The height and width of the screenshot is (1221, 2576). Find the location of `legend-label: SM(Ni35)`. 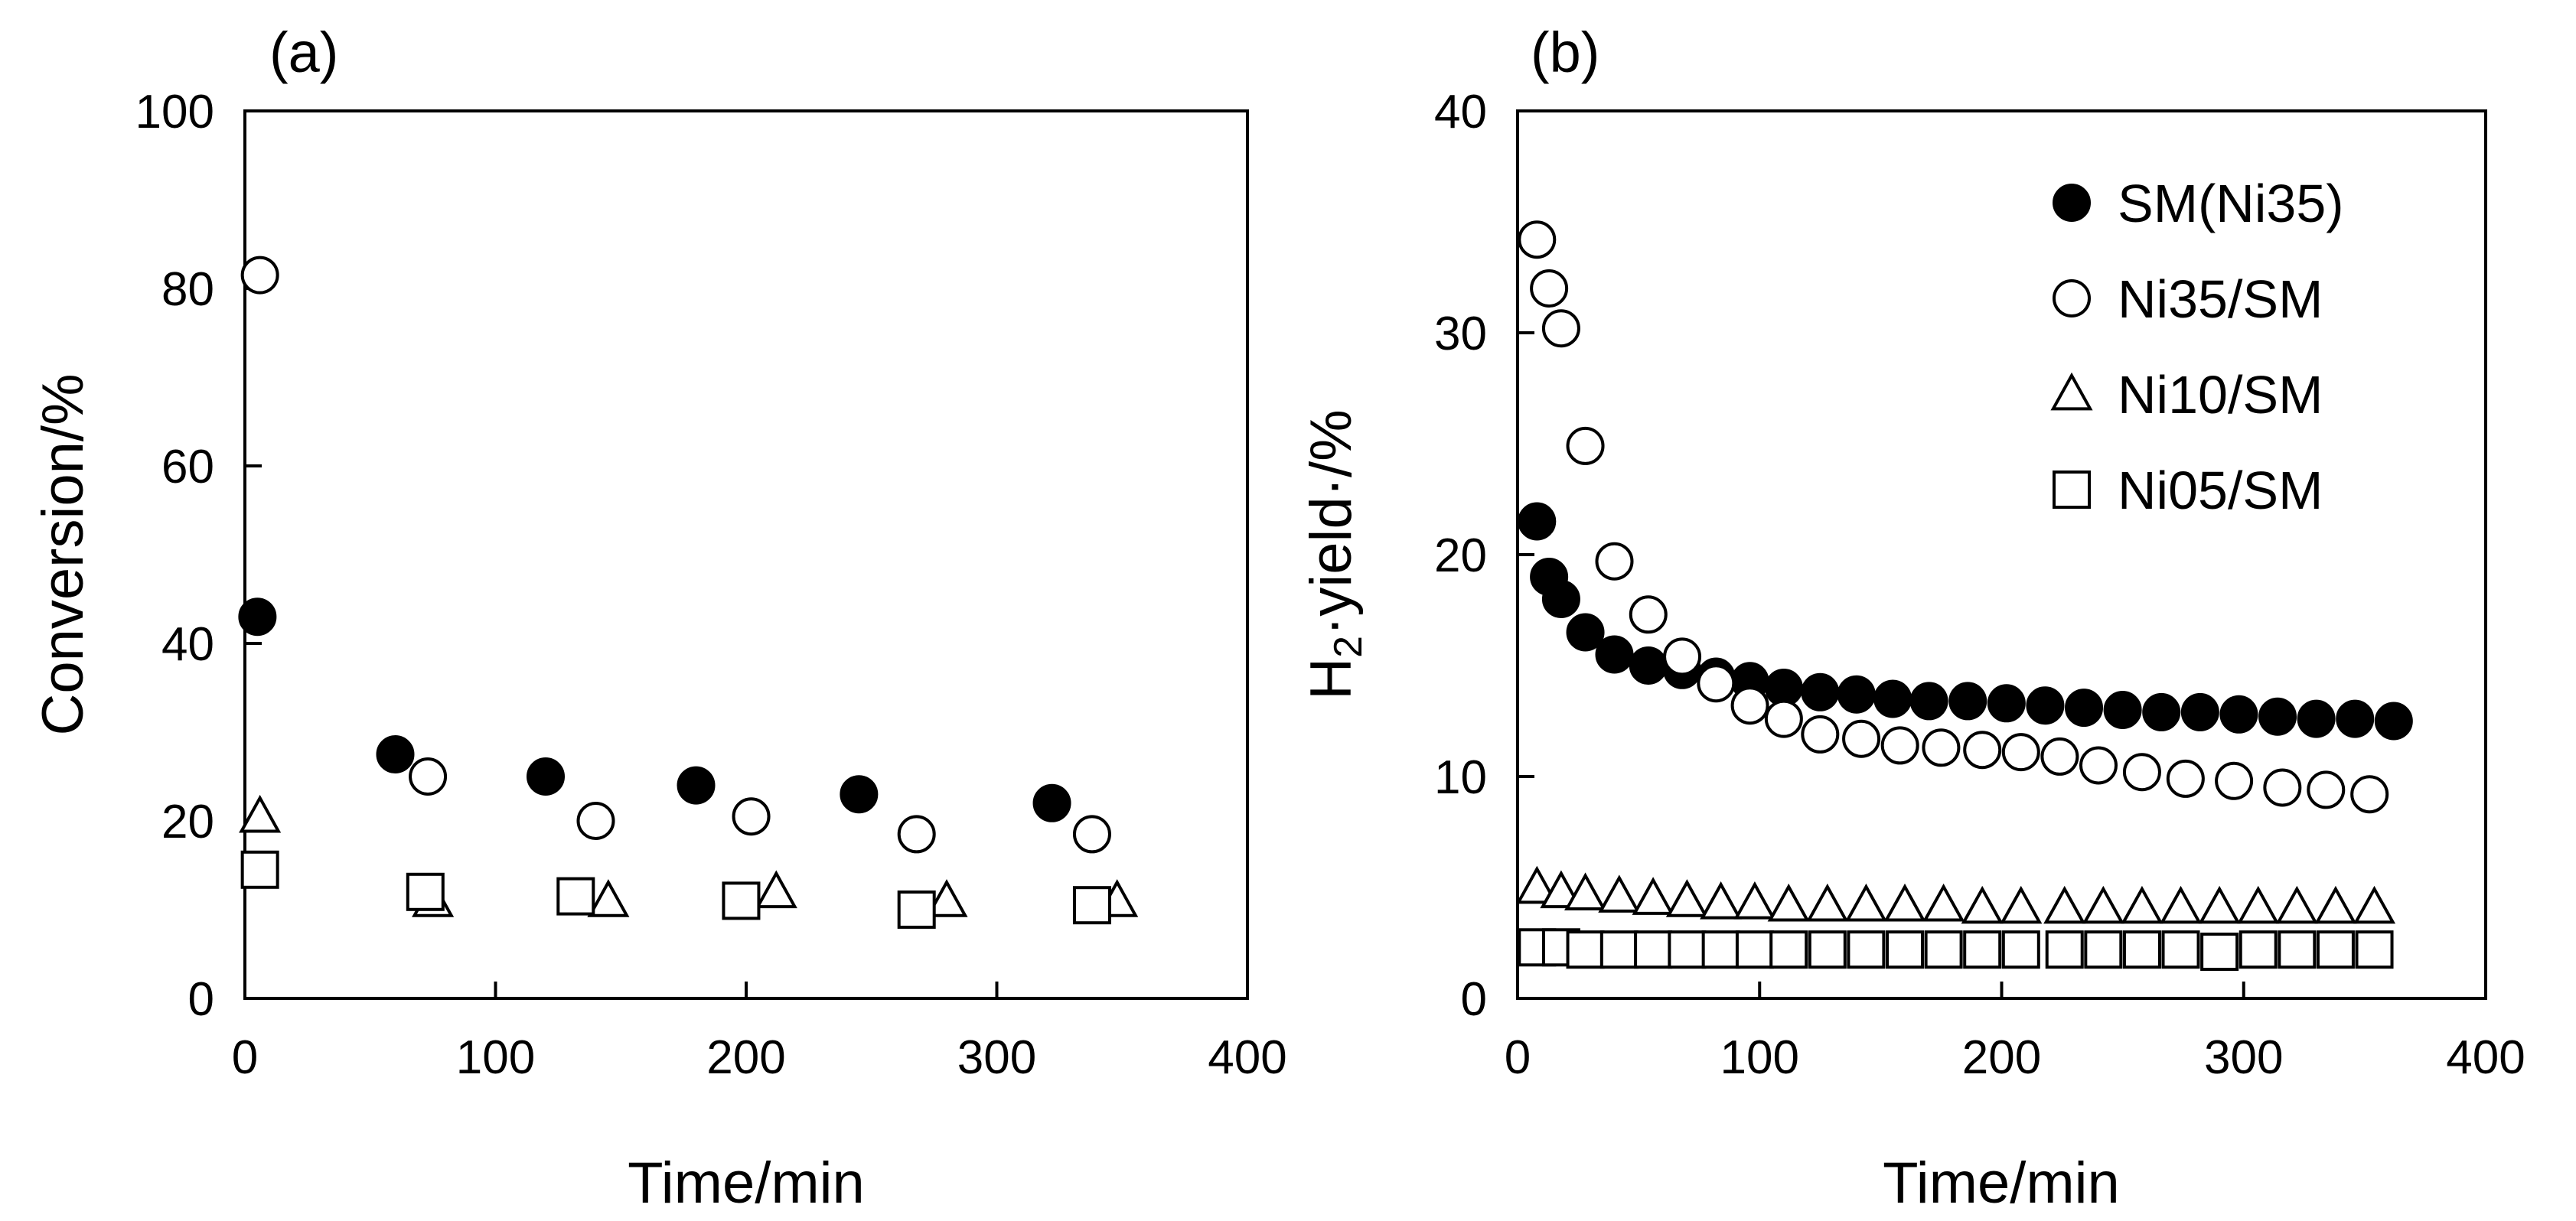

legend-label: SM(Ni35) is located at coordinates (2231, 203).